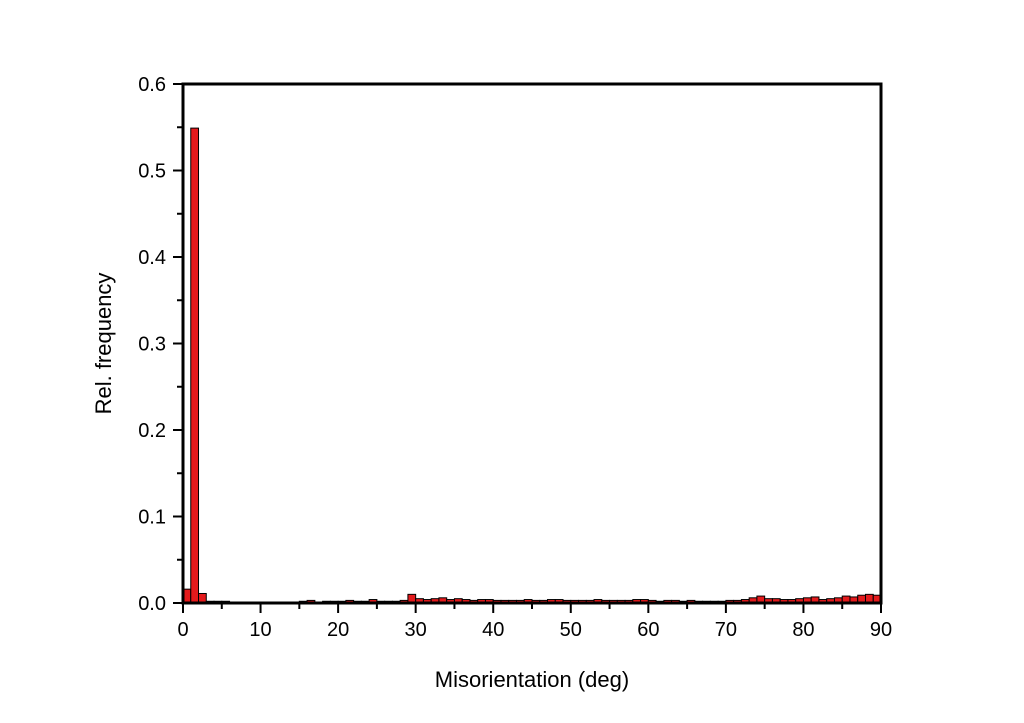 The image size is (1024, 723). What do you see at coordinates (648, 630) in the screenshot?
I see `x-tick-label-60: 60` at bounding box center [648, 630].